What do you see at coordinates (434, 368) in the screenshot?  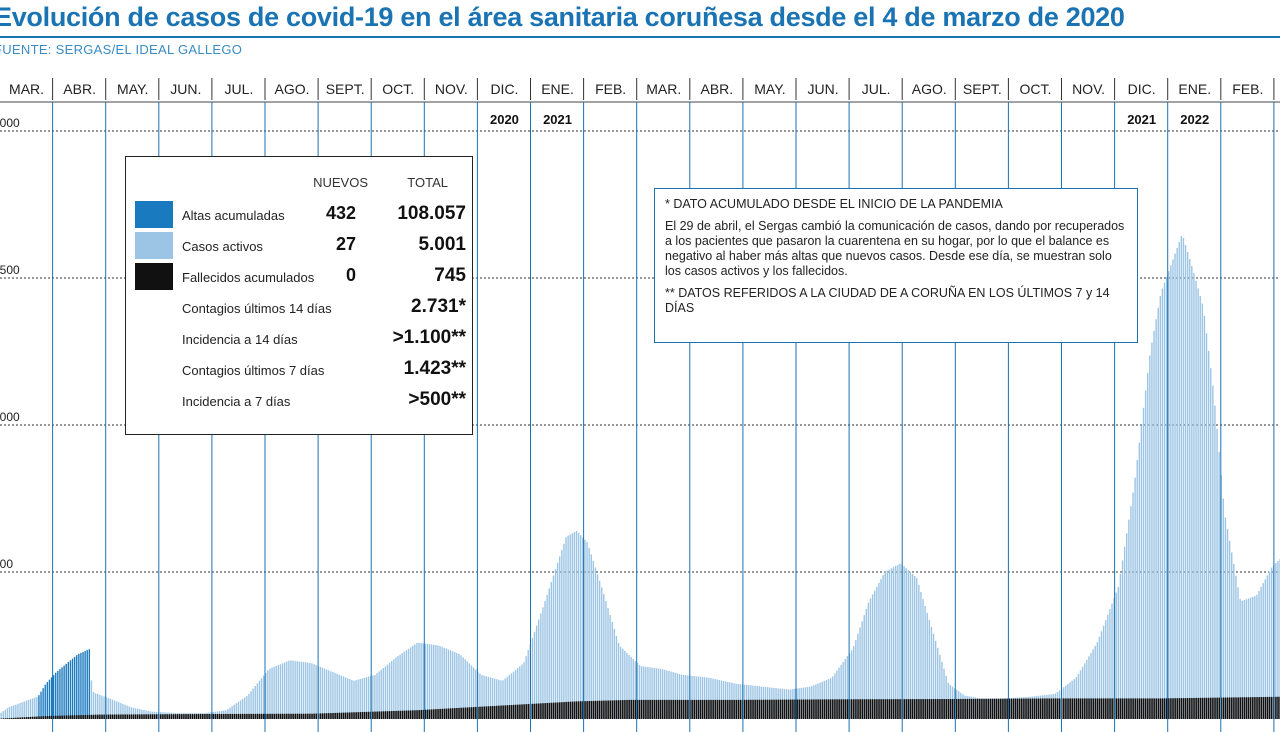 I see `legend-total-value: 1.423**` at bounding box center [434, 368].